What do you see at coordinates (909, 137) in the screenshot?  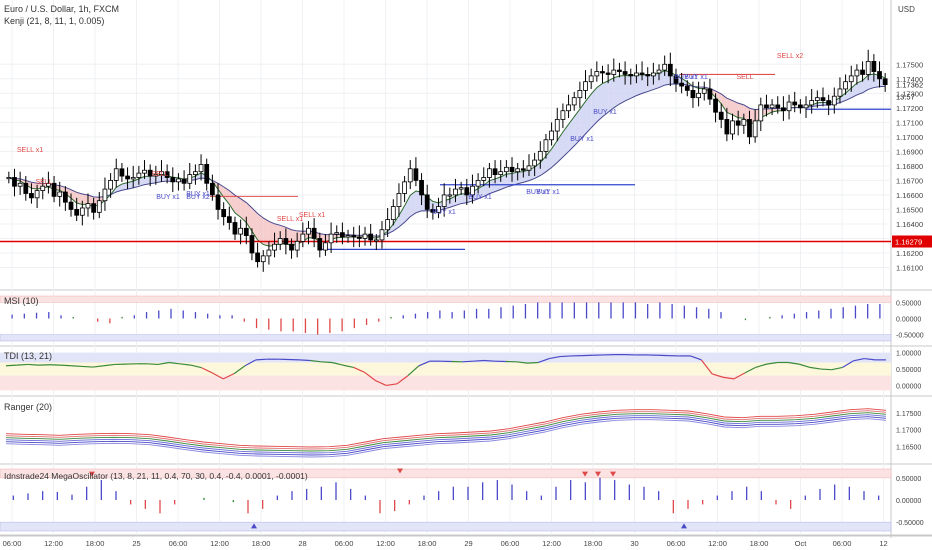 I see `price-tick-label: 1.17000` at bounding box center [909, 137].